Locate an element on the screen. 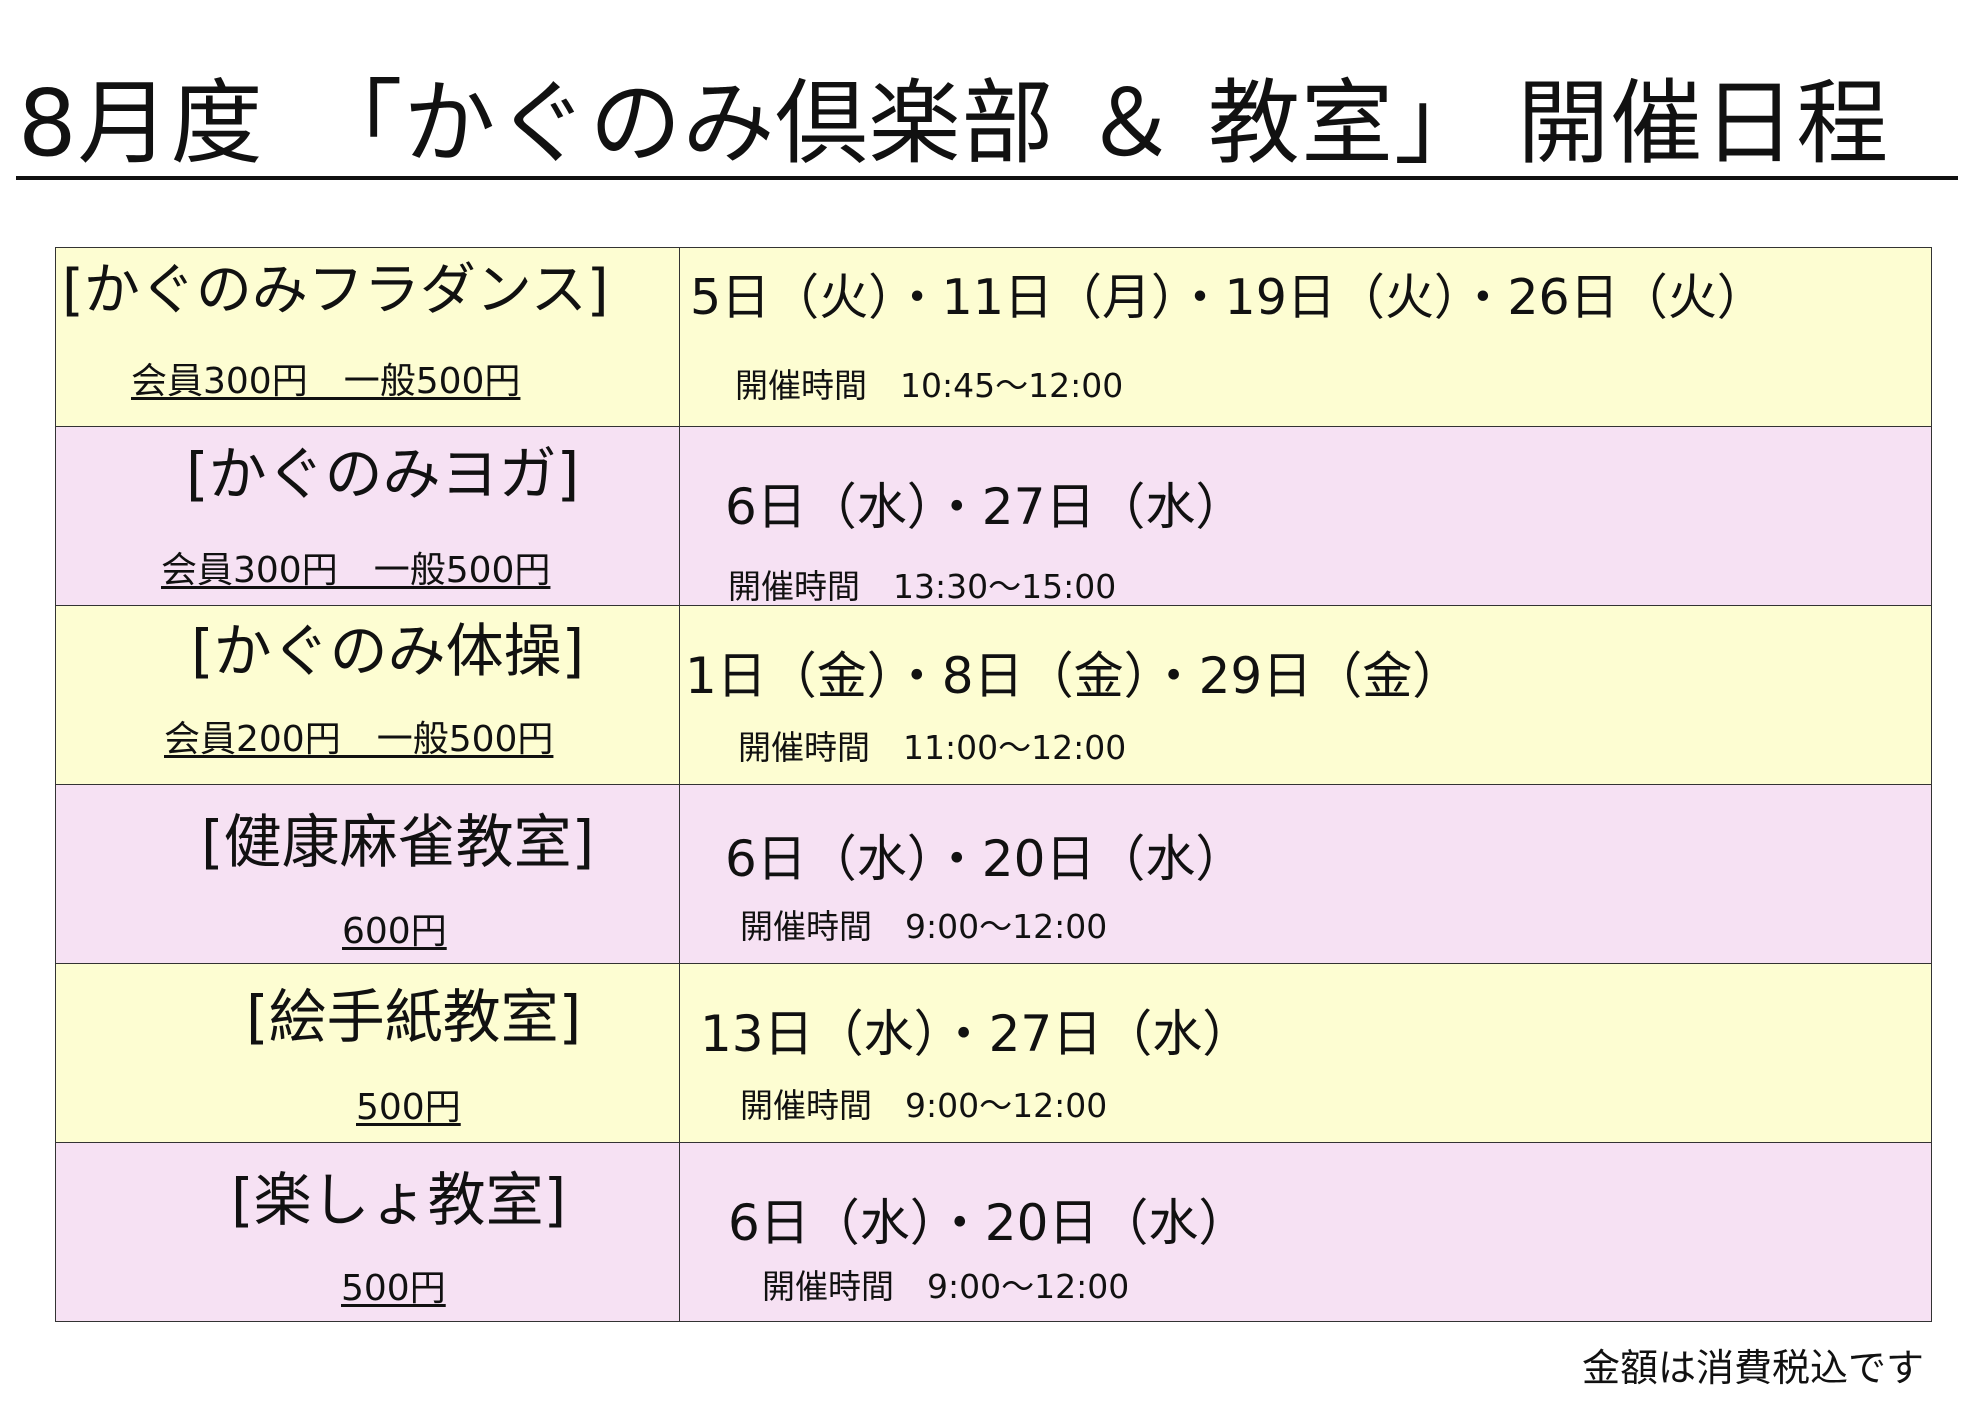 This screenshot has width=1974, height=1412. class-name: [絵手紙教室] is located at coordinates (414, 1017).